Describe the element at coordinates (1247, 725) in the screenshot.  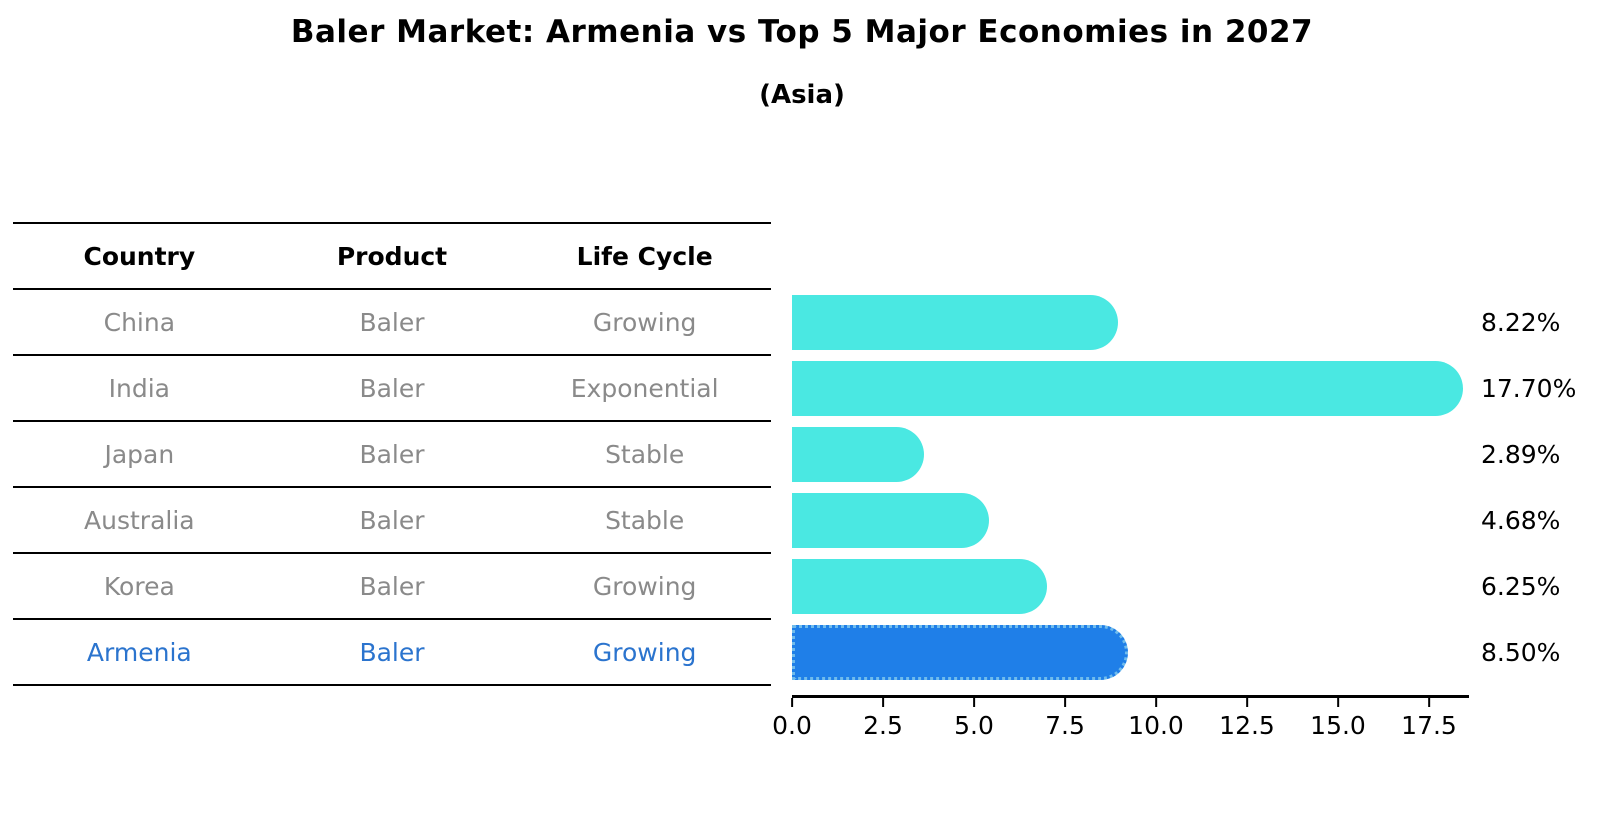
I see `tick-label: 12.5` at that location.